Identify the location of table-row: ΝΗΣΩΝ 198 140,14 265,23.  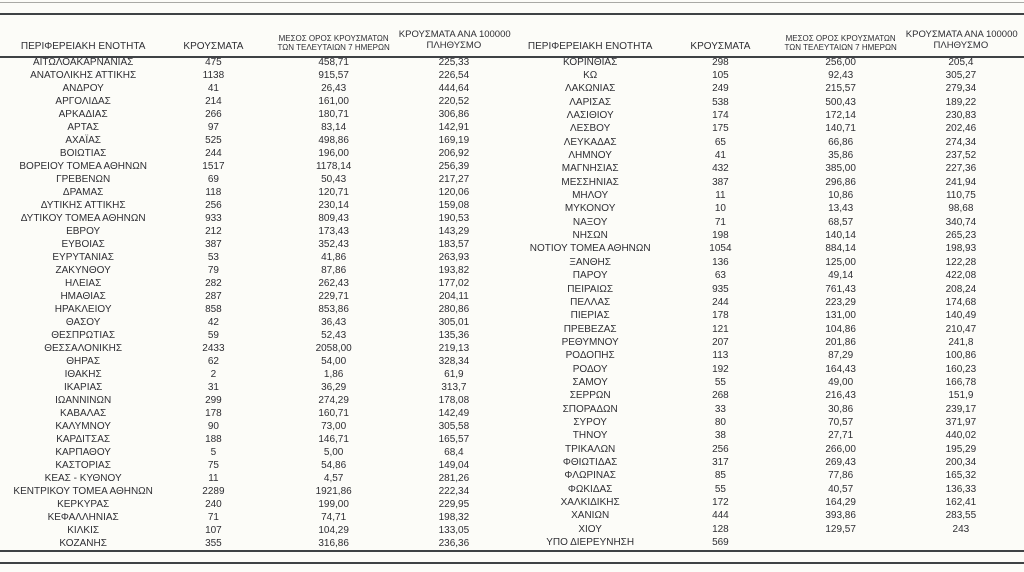
(765, 235).